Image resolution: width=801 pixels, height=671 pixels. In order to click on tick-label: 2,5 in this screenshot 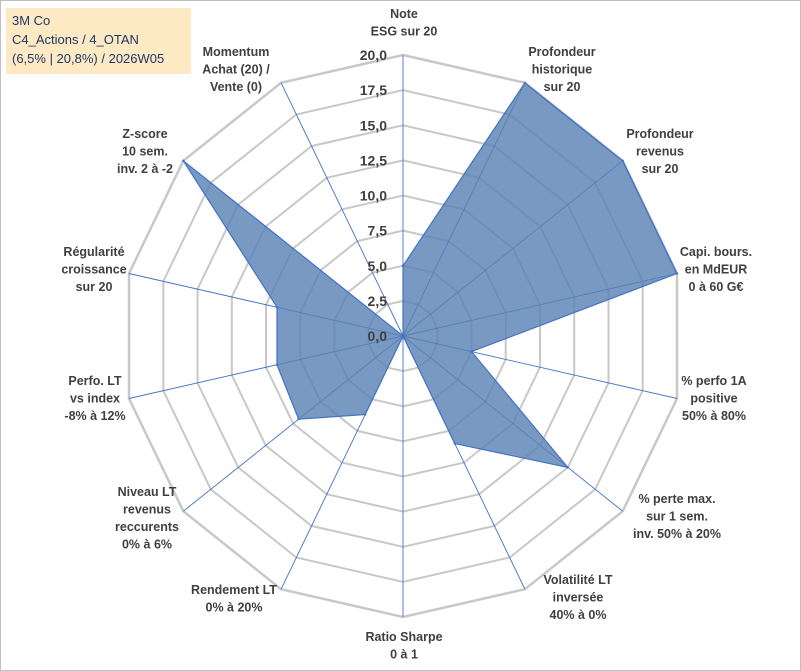, I will do `click(378, 301)`.